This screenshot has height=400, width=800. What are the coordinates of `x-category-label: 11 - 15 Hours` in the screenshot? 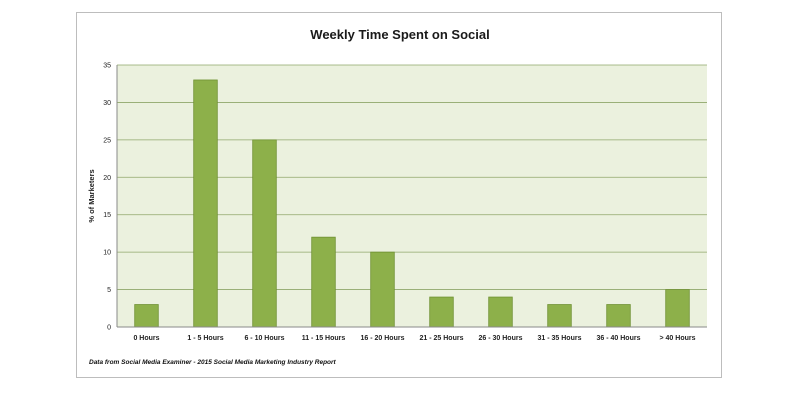 It's located at (324, 338).